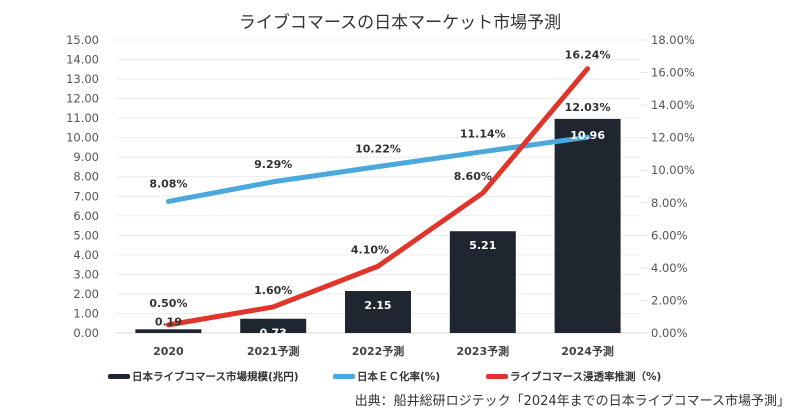 This screenshot has height=415, width=800. What do you see at coordinates (86, 157) in the screenshot?
I see `left-axis-tick-label: 9.00` at bounding box center [86, 157].